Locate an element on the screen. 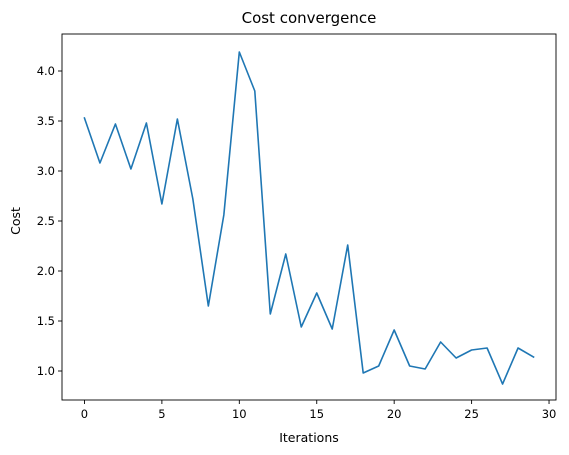 The height and width of the screenshot is (455, 569). y-tick-label: 3.0 is located at coordinates (46, 171).